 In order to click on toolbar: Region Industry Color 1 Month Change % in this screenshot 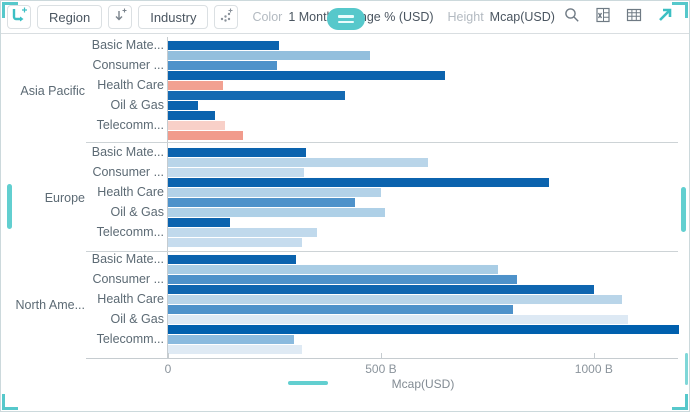, I will do `click(345, 17)`.